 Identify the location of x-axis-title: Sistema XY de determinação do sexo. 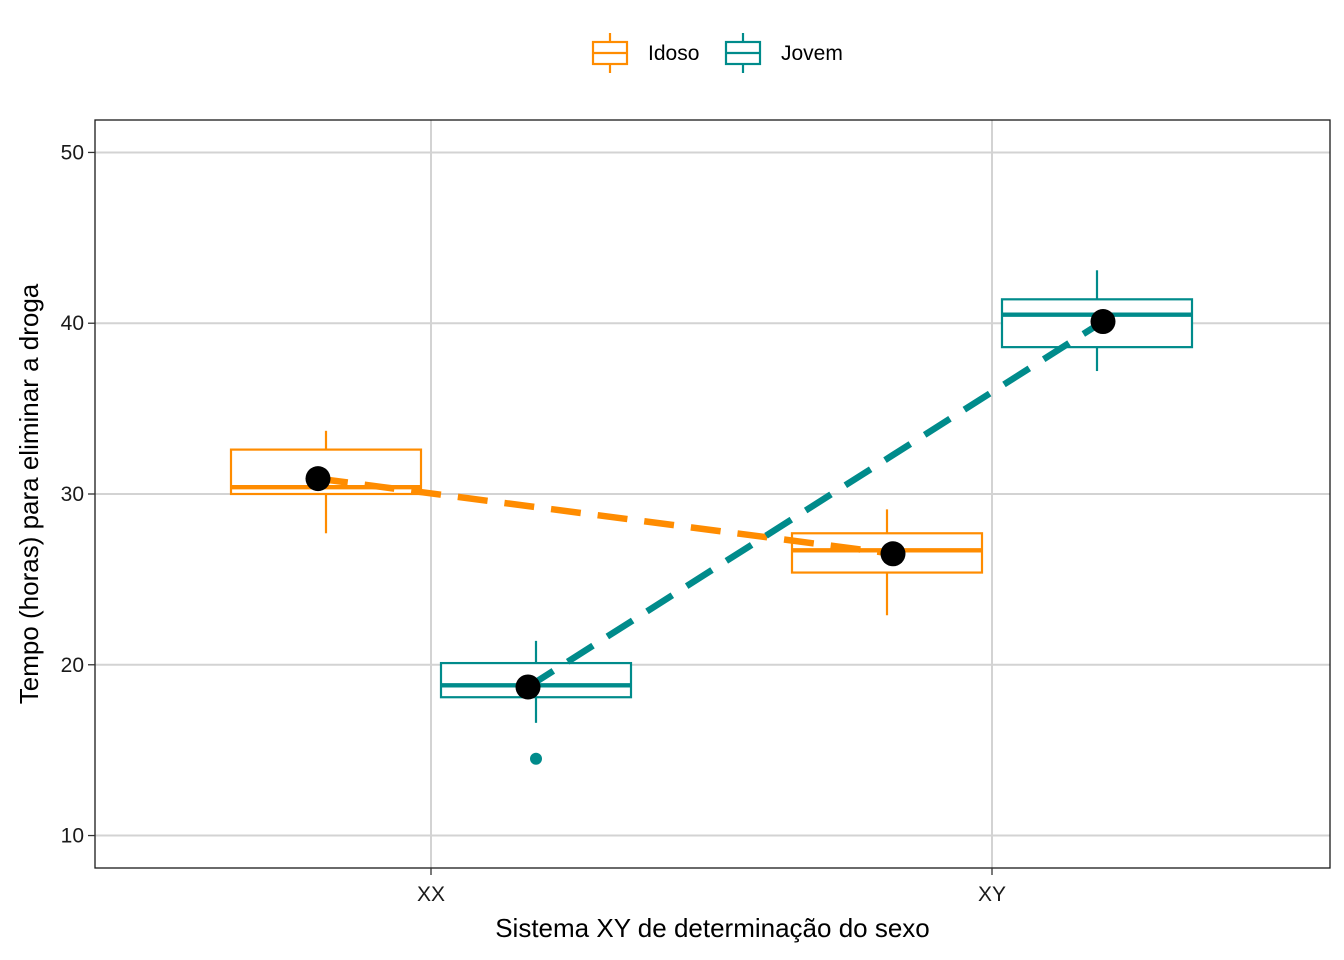
(712, 928).